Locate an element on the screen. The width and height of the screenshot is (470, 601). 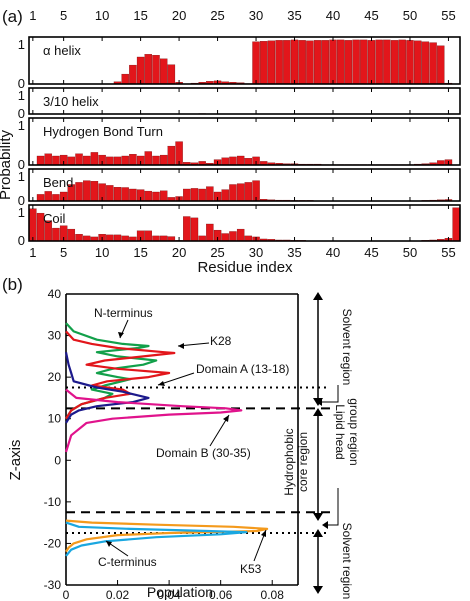
bracket-solvent-bottom-arrow-down is located at coordinates (318, 590).